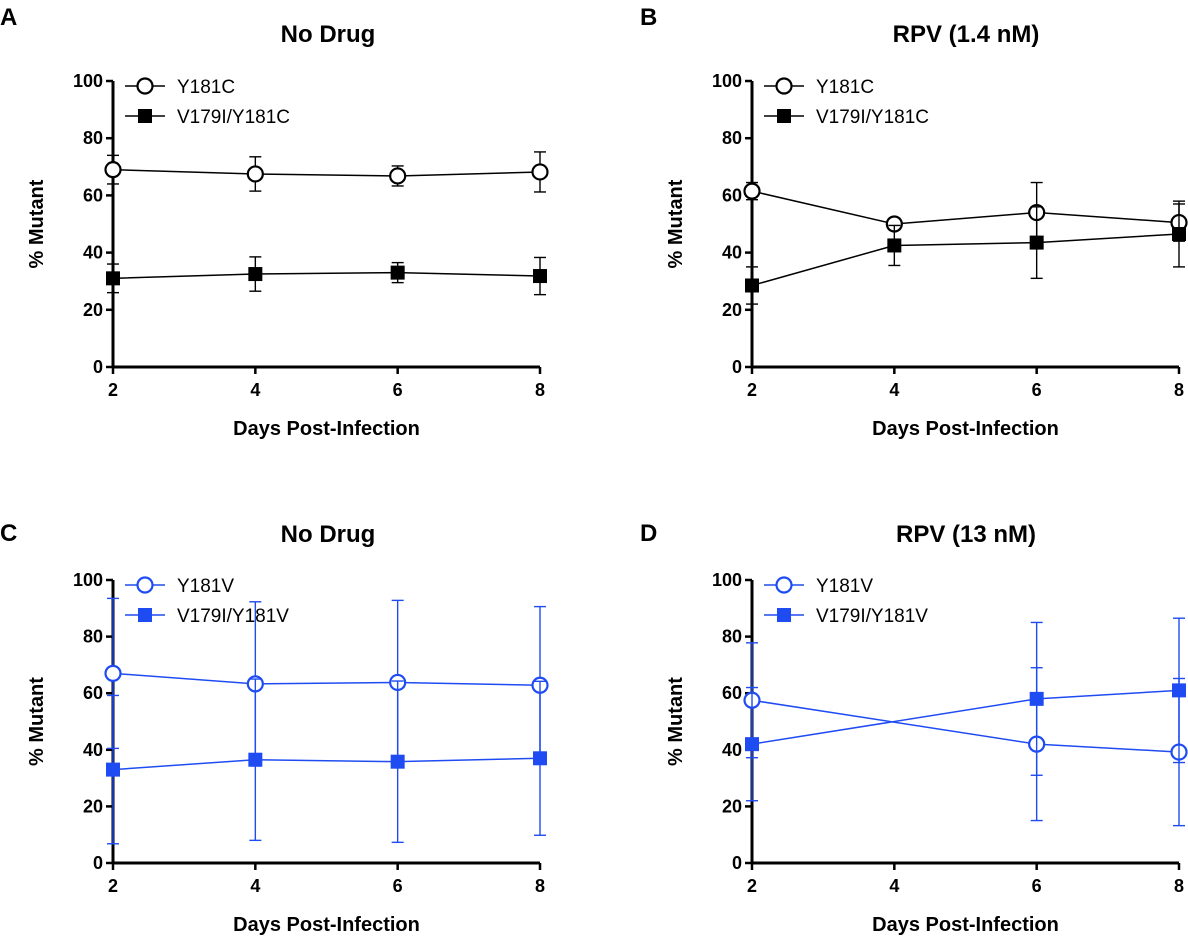 Image resolution: width=1188 pixels, height=939 pixels. I want to click on panel-letter: D, so click(648, 533).